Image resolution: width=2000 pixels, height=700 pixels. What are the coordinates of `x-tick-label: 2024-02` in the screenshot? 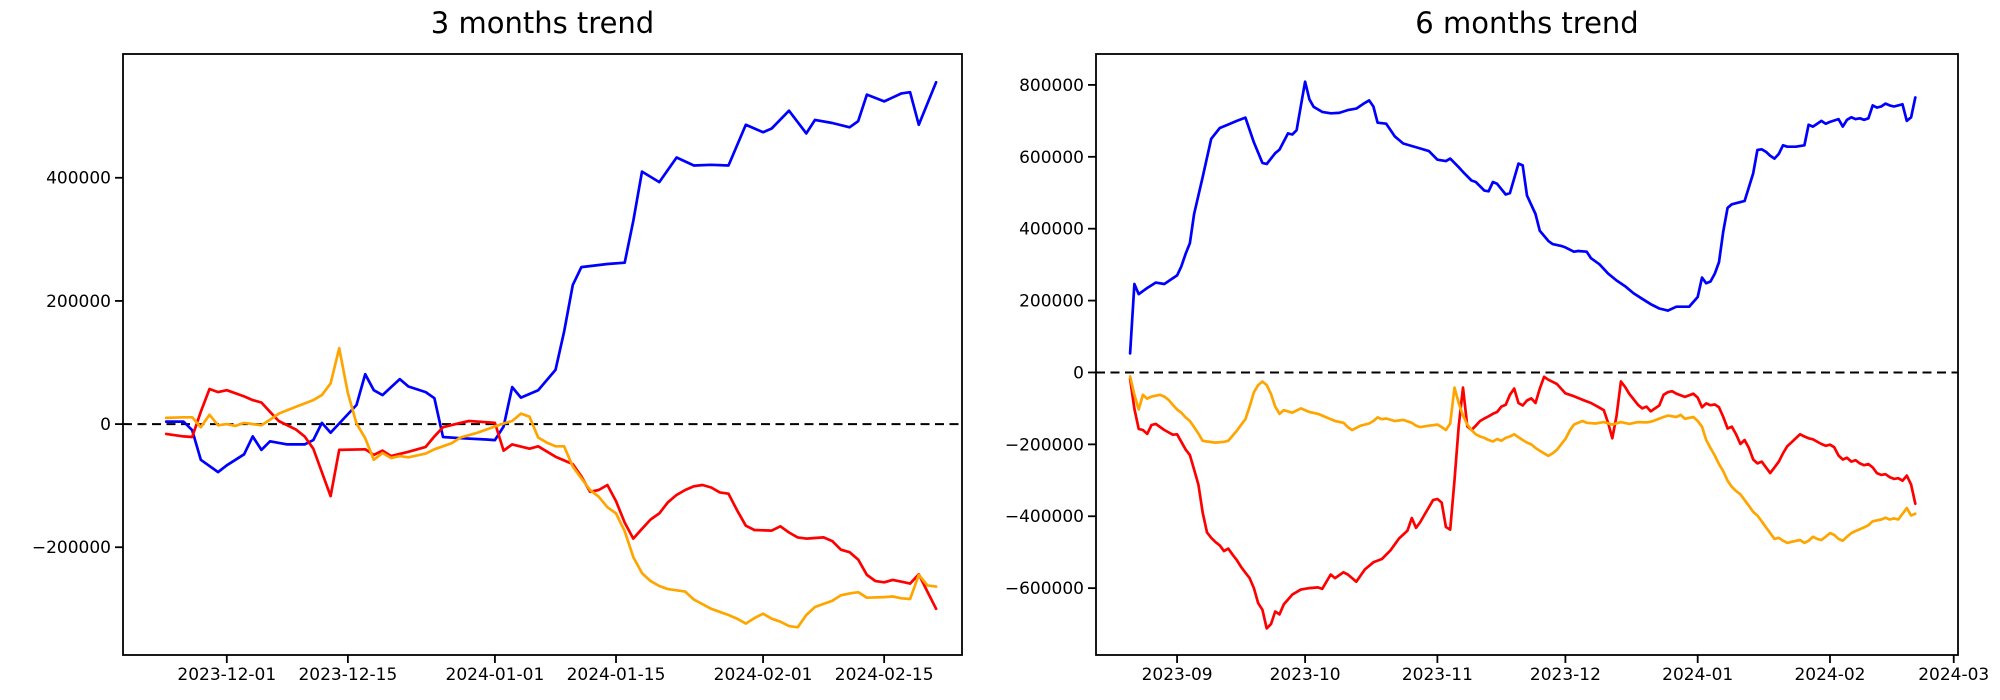 It's located at (1829, 675).